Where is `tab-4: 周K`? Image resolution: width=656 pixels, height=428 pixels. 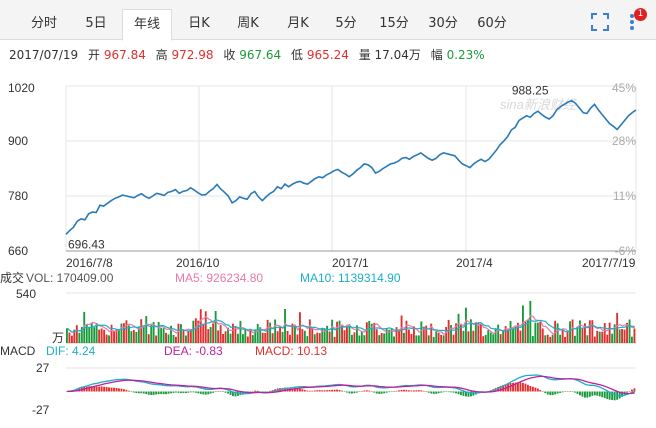
tab-4: 周K is located at coordinates (248, 23).